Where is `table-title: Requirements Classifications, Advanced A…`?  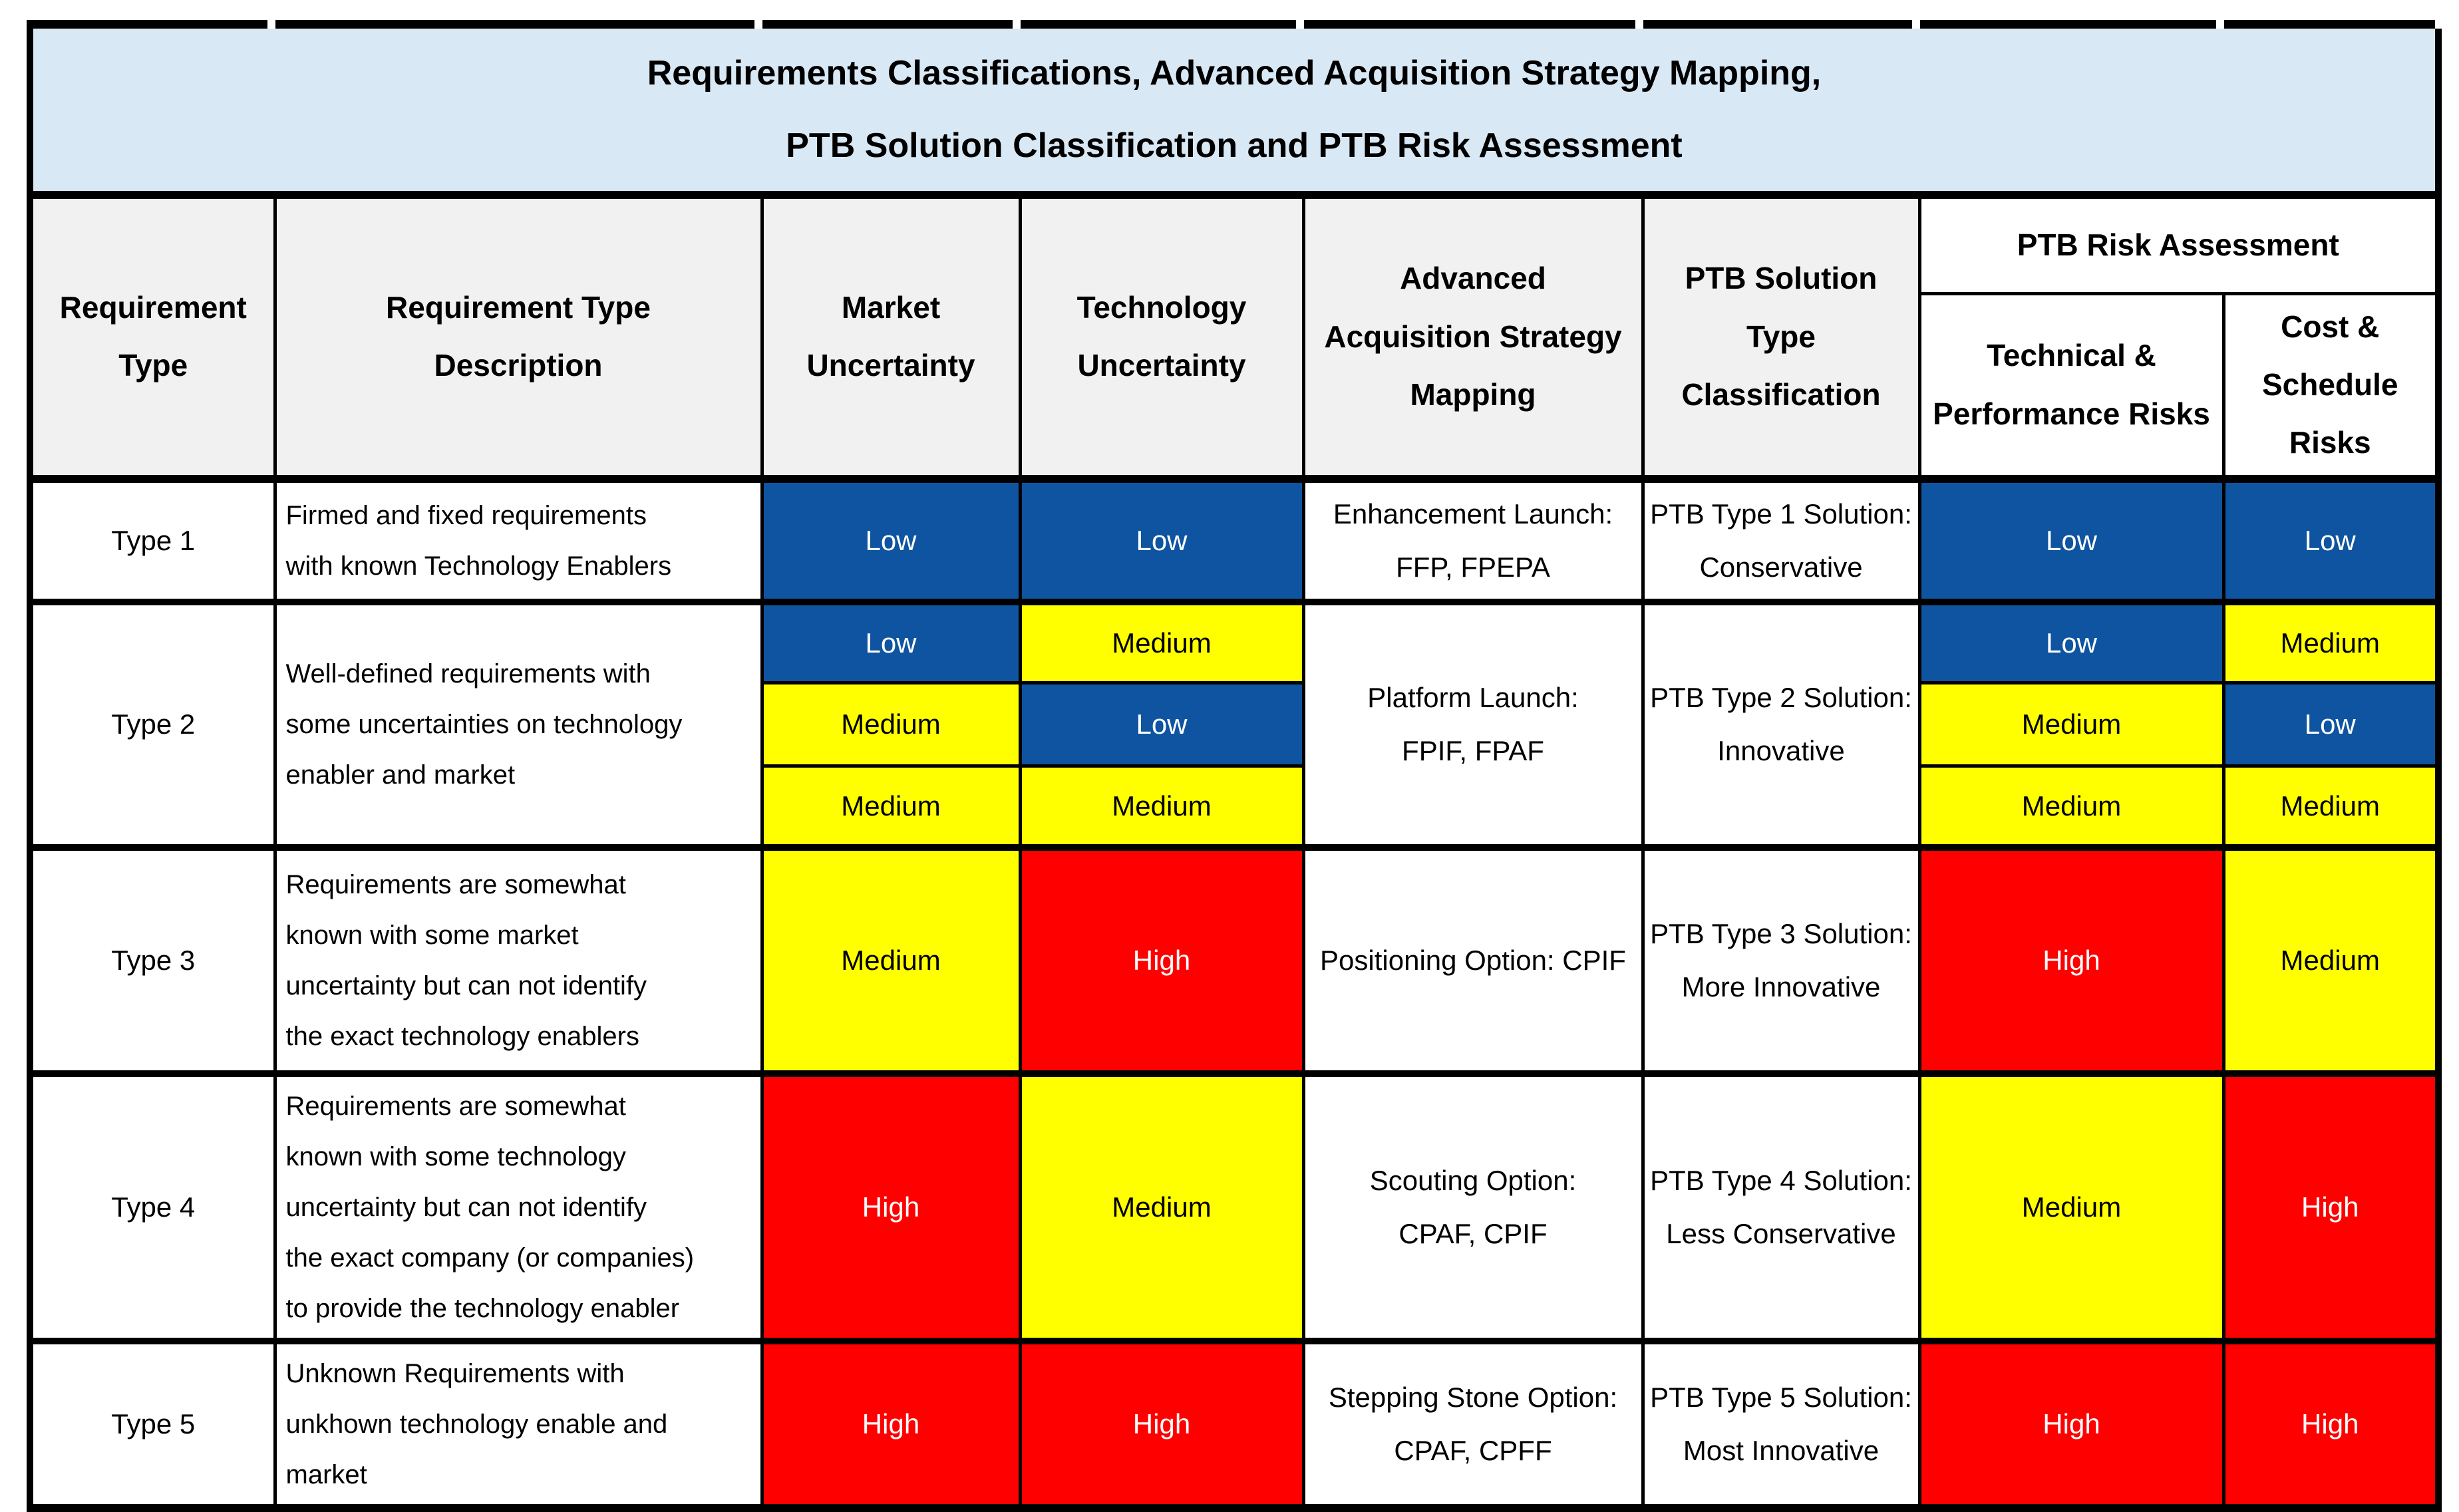
table-title: Requirements Classifications, Advanced A… is located at coordinates (1234, 114).